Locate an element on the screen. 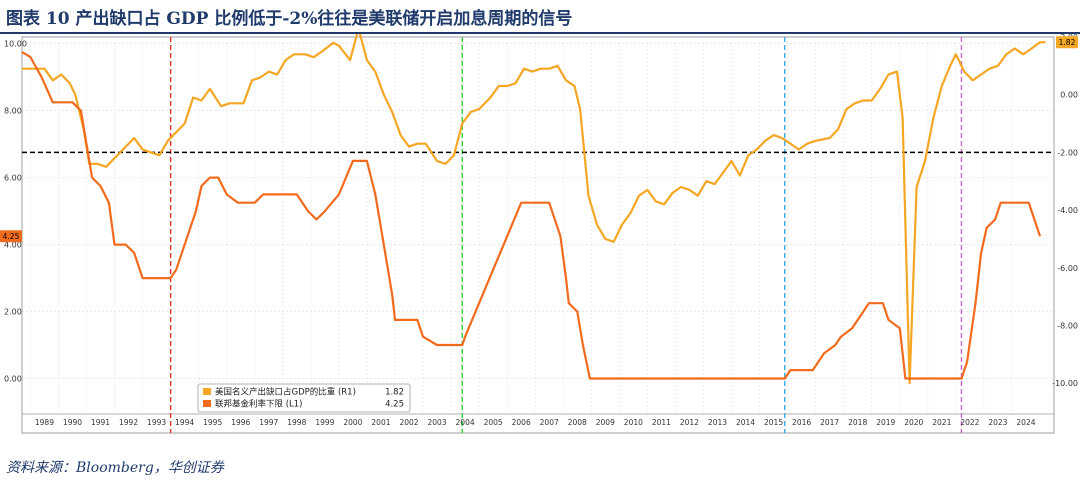  x-tick-label: 2010 is located at coordinates (633, 422).